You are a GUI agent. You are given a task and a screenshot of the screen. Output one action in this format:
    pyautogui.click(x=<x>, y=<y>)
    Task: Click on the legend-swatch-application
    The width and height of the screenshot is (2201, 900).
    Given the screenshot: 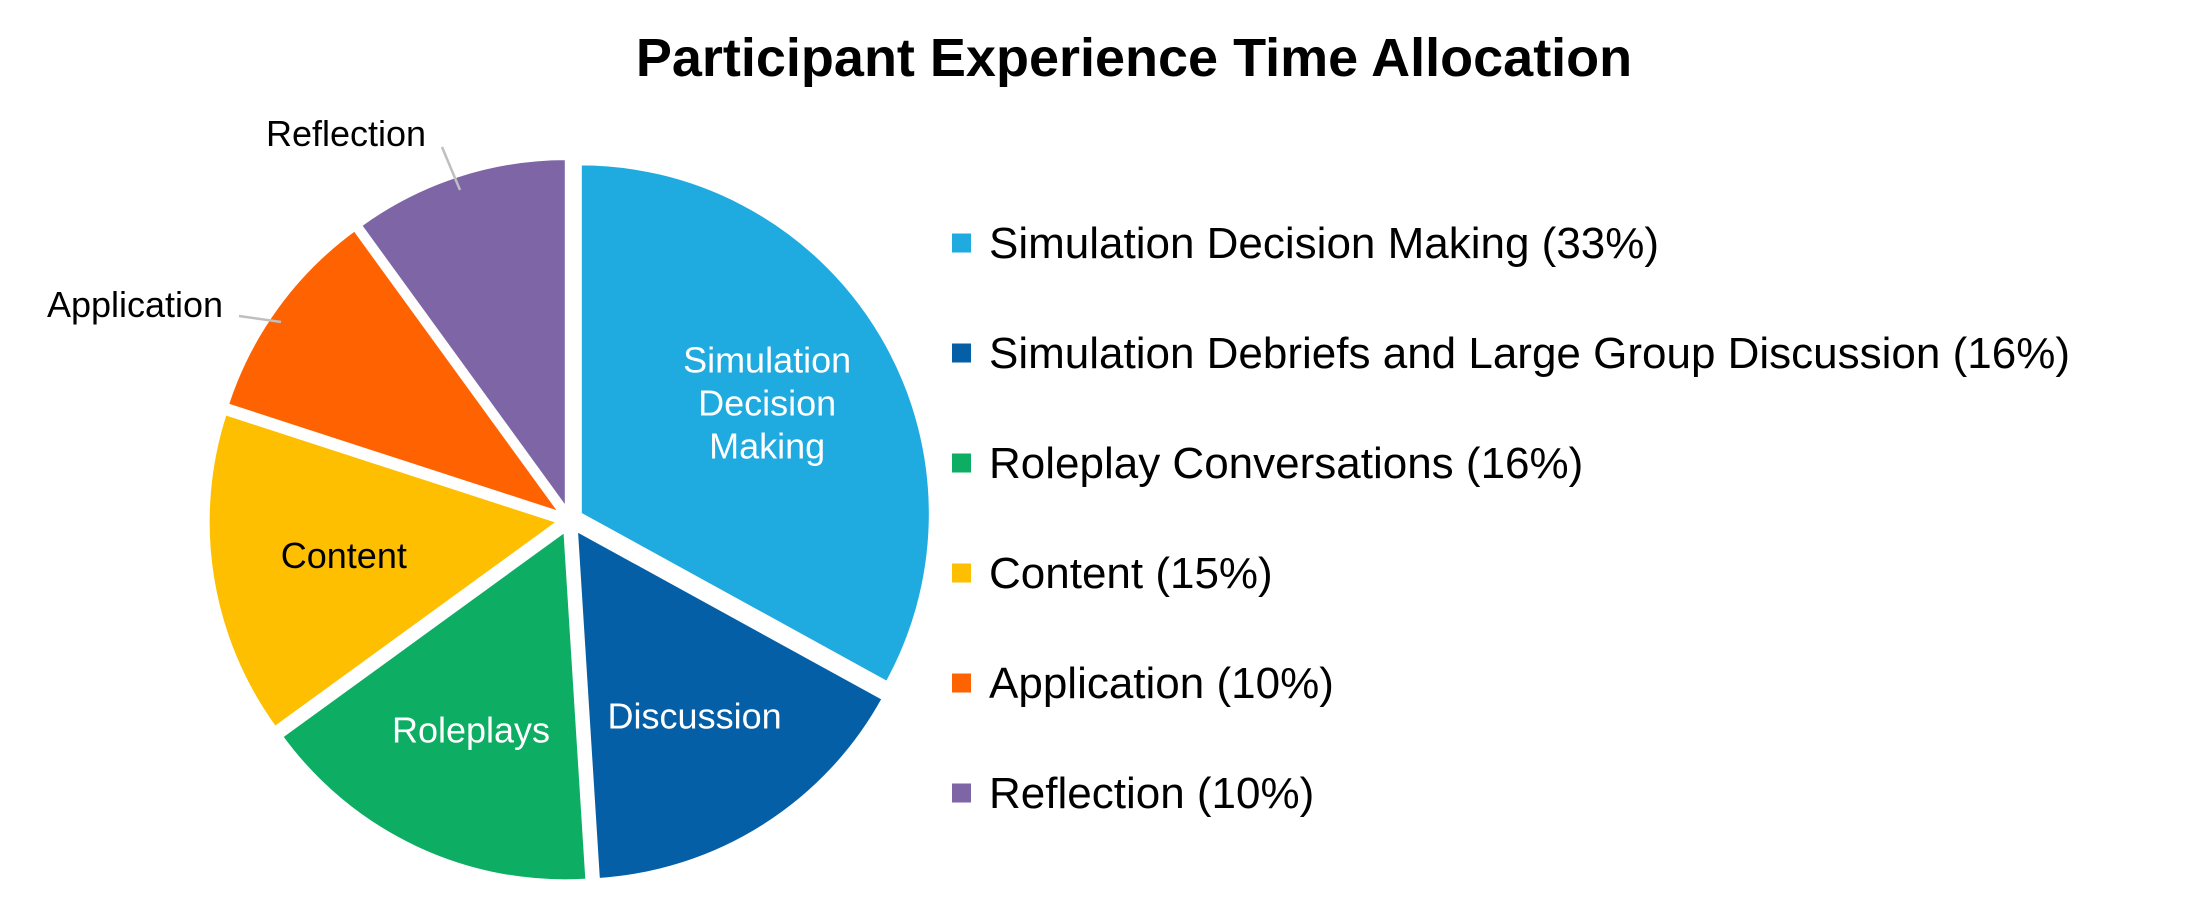 What is the action you would take?
    pyautogui.click(x=961, y=683)
    